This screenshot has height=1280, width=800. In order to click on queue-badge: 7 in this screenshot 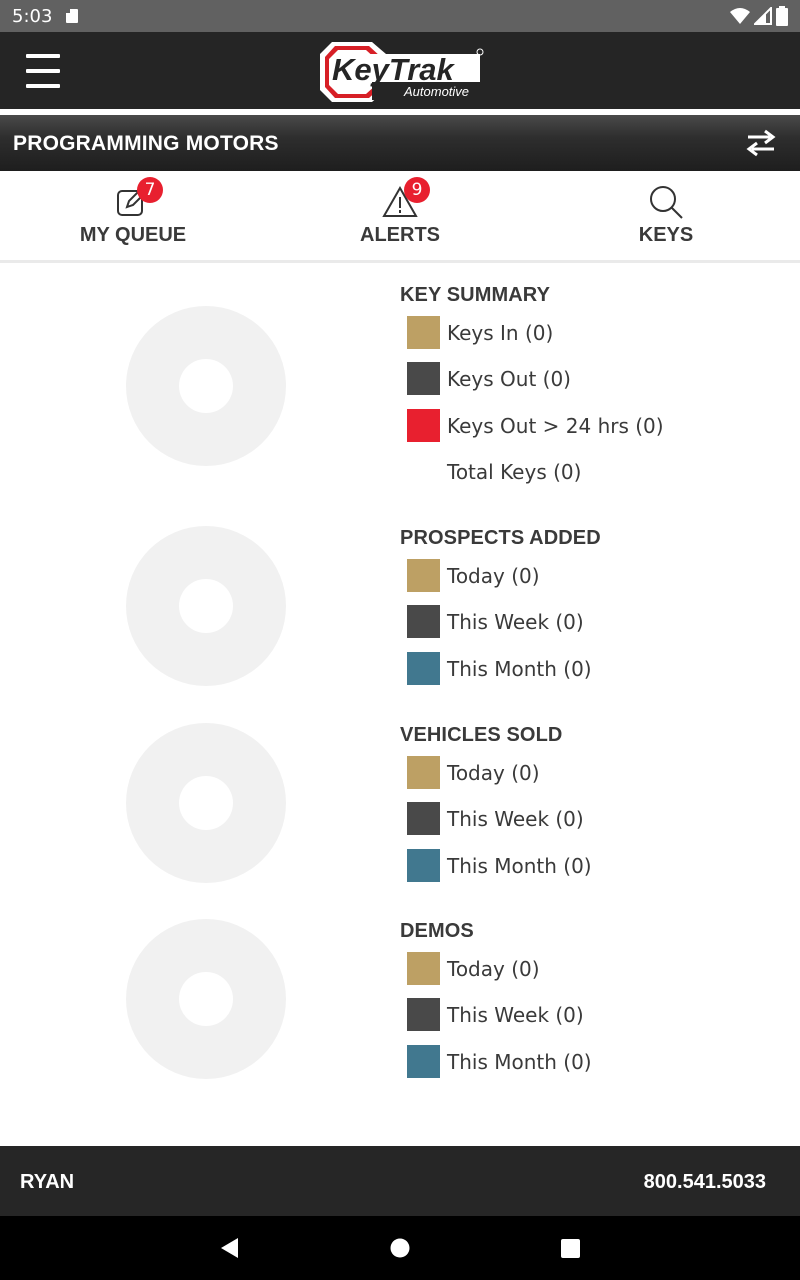, I will do `click(150, 190)`.